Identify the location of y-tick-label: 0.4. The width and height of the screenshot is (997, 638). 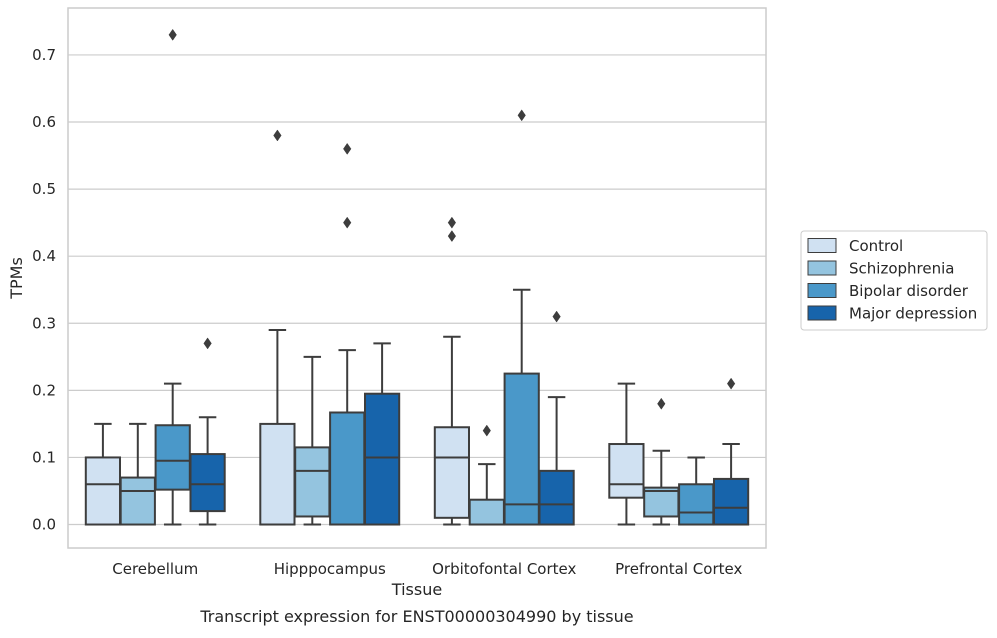
(44, 256).